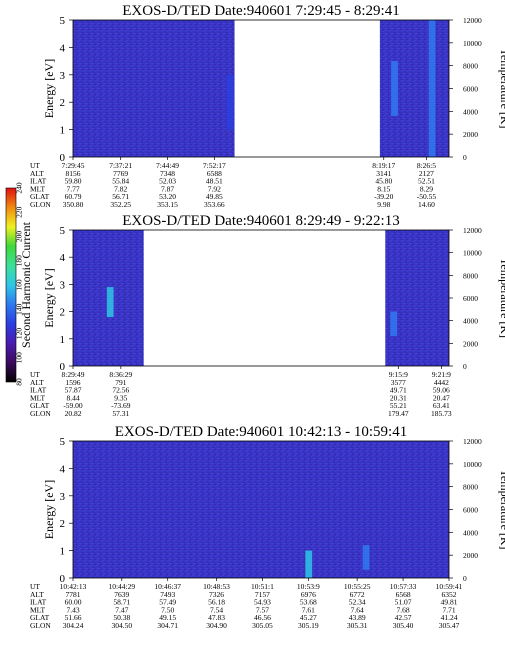 The image size is (505, 649). Describe the element at coordinates (383, 173) in the screenshot. I see `orbit-value: 3141` at that location.